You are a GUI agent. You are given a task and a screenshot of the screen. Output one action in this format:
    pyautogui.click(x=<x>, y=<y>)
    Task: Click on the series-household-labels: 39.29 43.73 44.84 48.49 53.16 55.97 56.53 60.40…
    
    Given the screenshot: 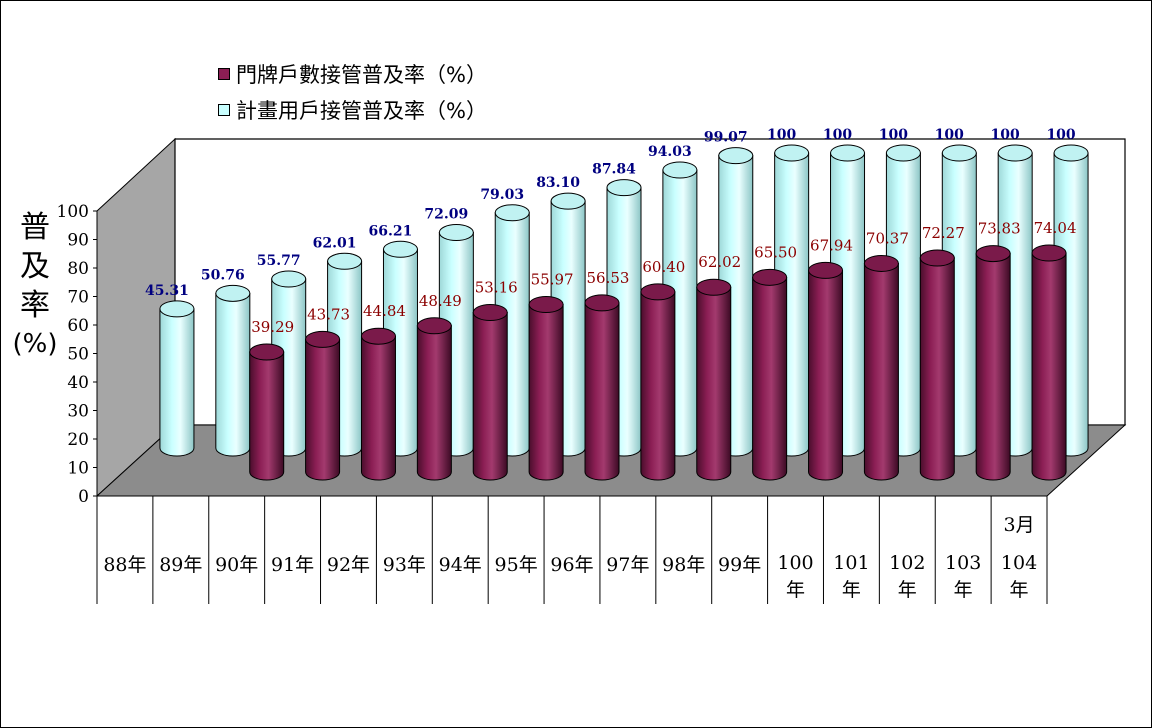 What is the action you would take?
    pyautogui.click(x=663, y=277)
    